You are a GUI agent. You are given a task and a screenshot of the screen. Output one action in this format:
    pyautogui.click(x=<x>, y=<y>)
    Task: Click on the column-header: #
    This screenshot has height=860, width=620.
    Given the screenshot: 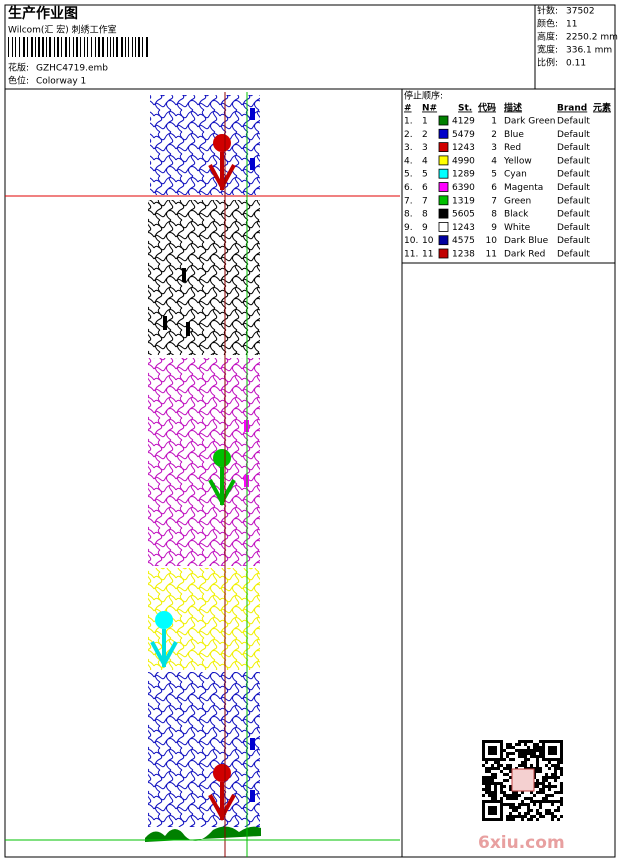 What is the action you would take?
    pyautogui.click(x=408, y=109)
    